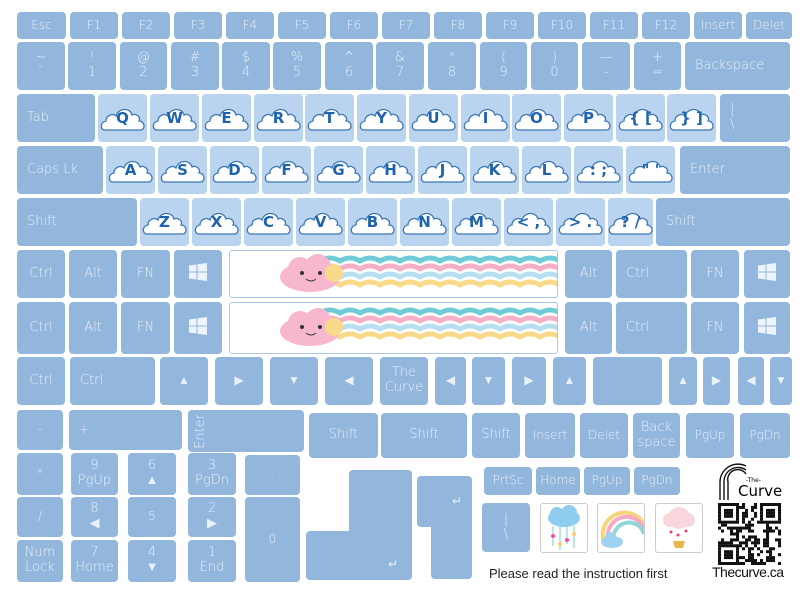 The width and height of the screenshot is (804, 592). What do you see at coordinates (604, 435) in the screenshot?
I see `extra_row-key-delet: Delet` at bounding box center [604, 435].